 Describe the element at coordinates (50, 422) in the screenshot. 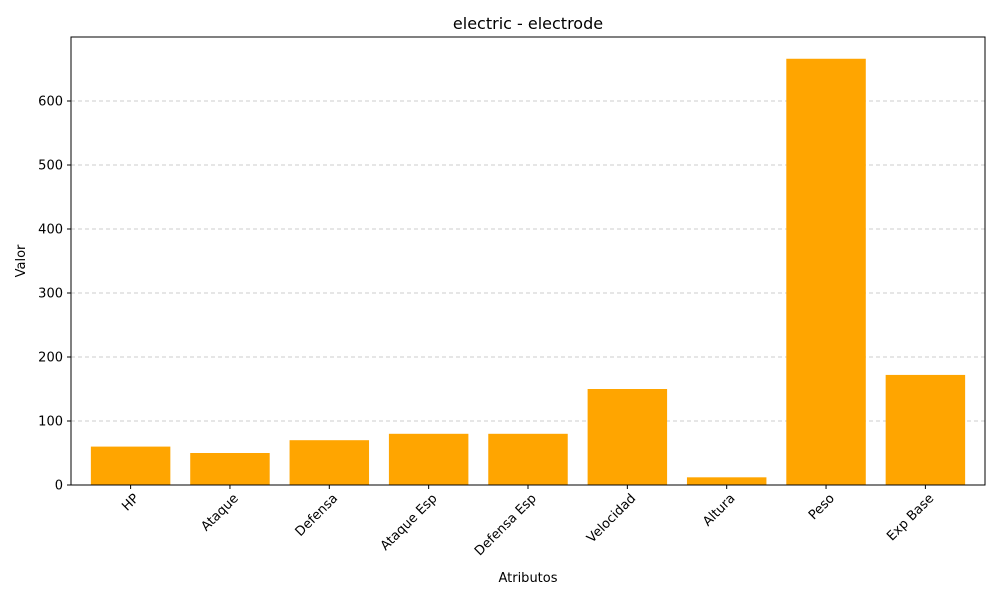

I see `y-tick-label-100: 100` at that location.